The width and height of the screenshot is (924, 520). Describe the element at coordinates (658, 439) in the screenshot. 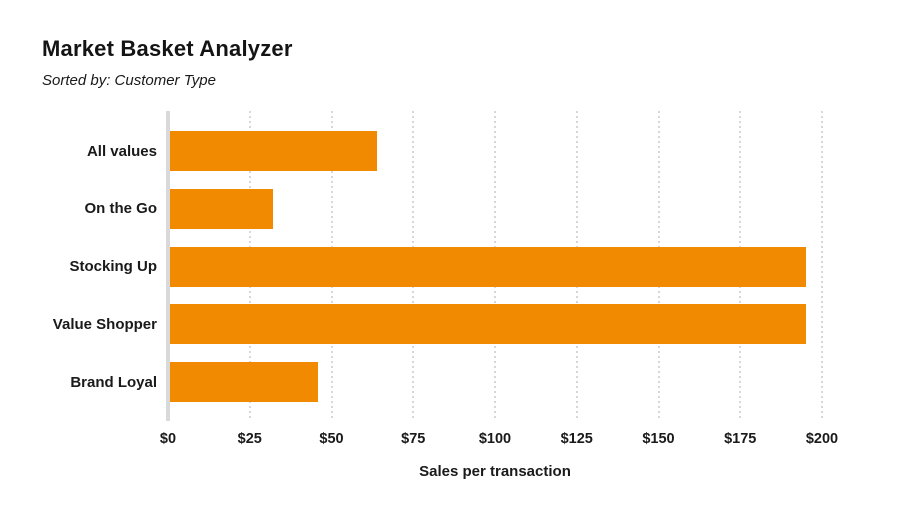

I see `x-tick-label: $150` at that location.